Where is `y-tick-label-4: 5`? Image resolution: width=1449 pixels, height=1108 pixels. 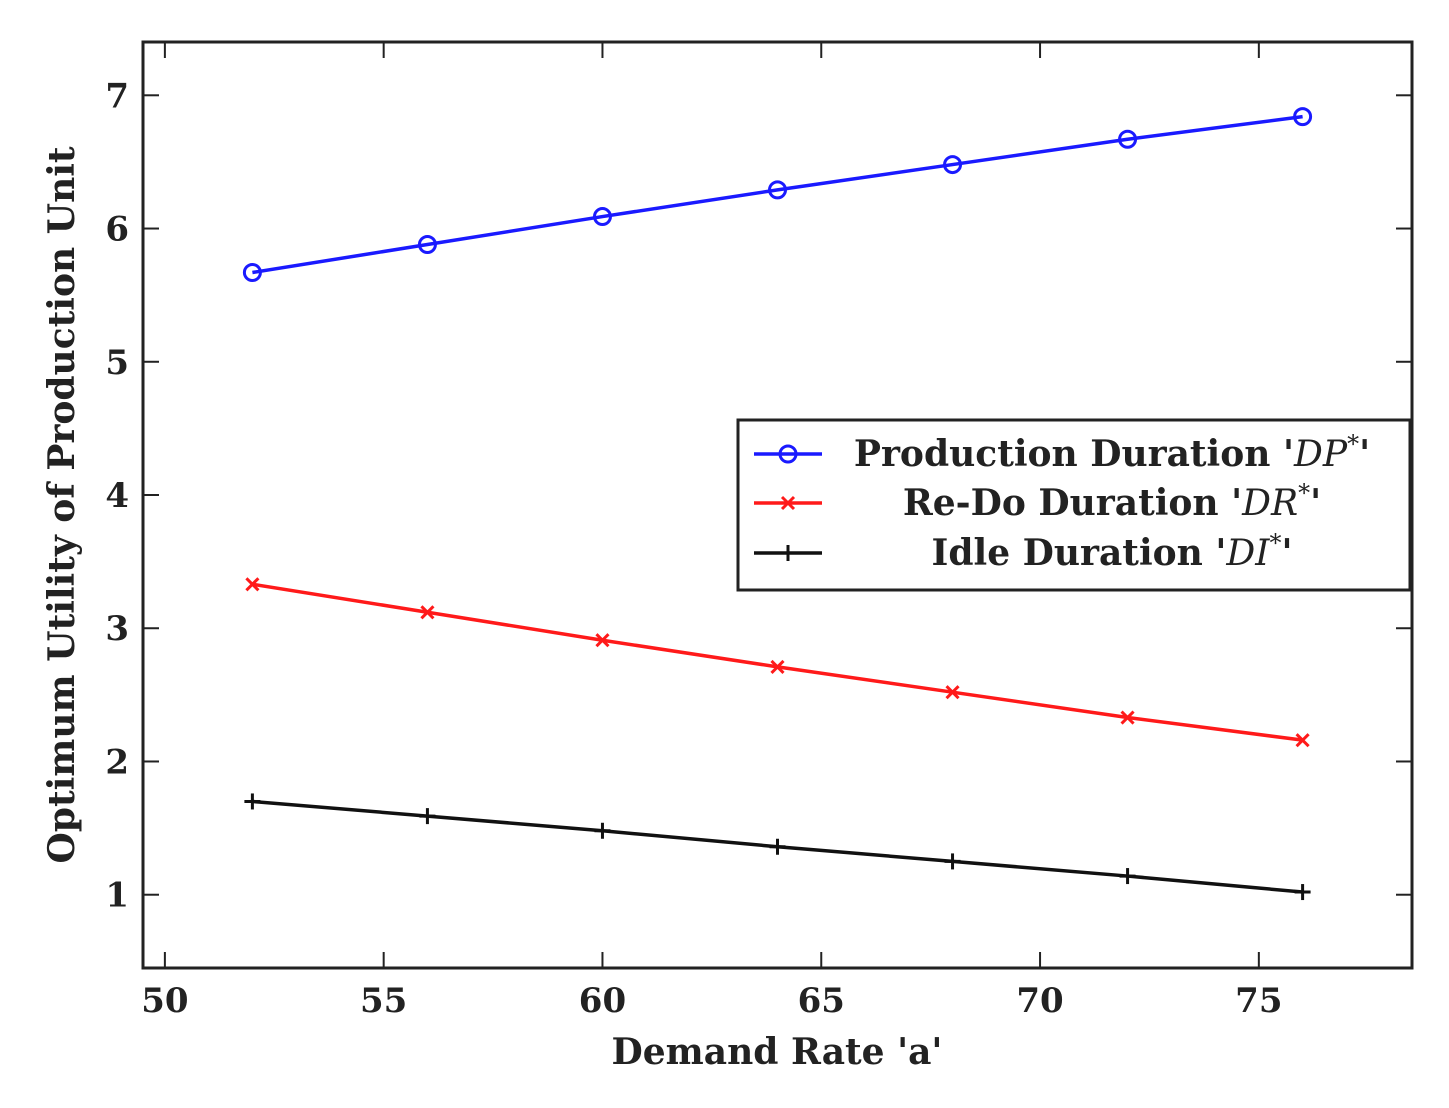
y-tick-label-4: 5 is located at coordinates (117, 363).